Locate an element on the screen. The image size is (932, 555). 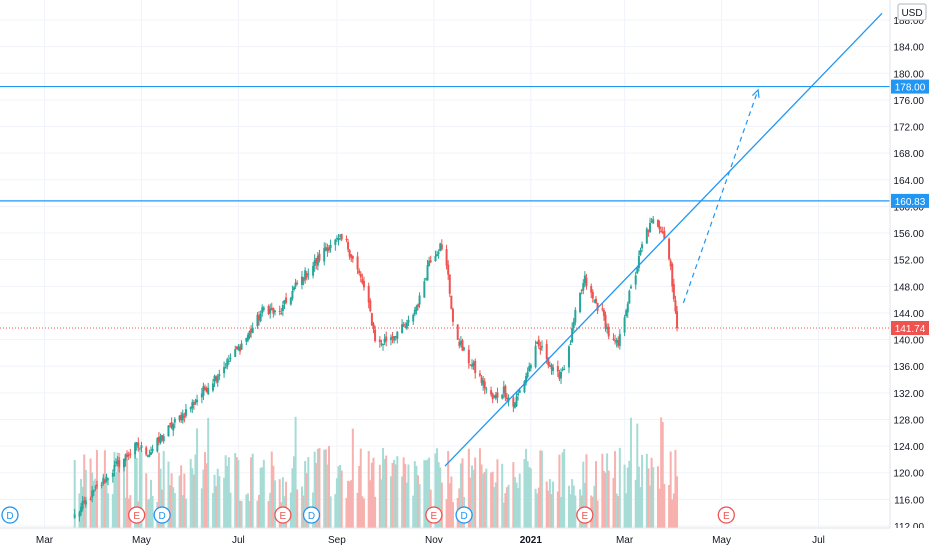
event-marker-circle is located at coordinates (10, 515).